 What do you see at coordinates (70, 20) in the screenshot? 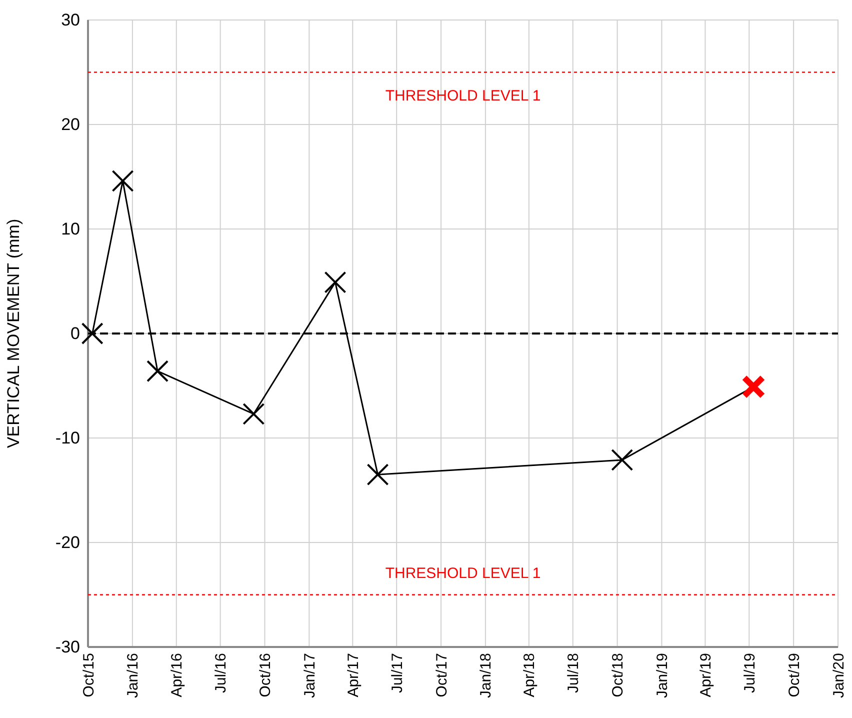
I see `y-tick-label: 30` at bounding box center [70, 20].